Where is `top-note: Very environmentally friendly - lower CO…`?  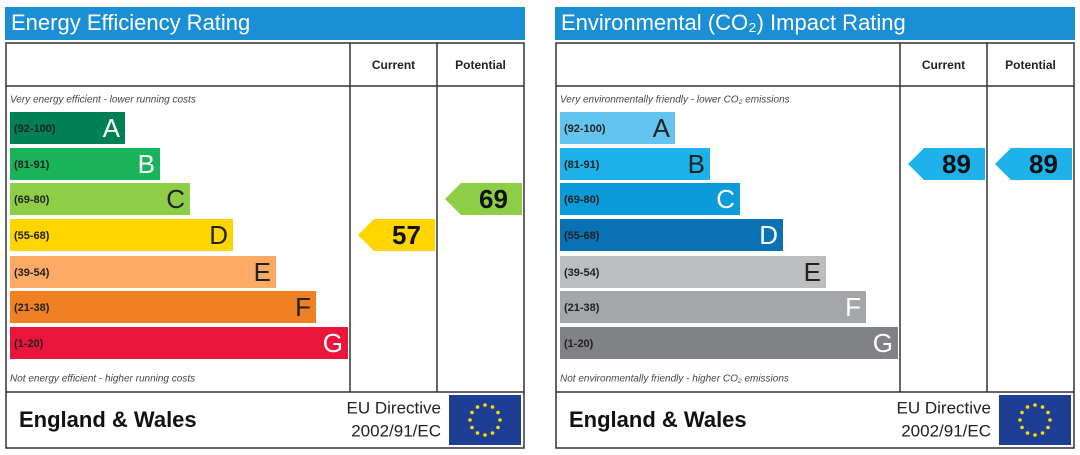 top-note: Very environmentally friendly - lower CO… is located at coordinates (675, 100).